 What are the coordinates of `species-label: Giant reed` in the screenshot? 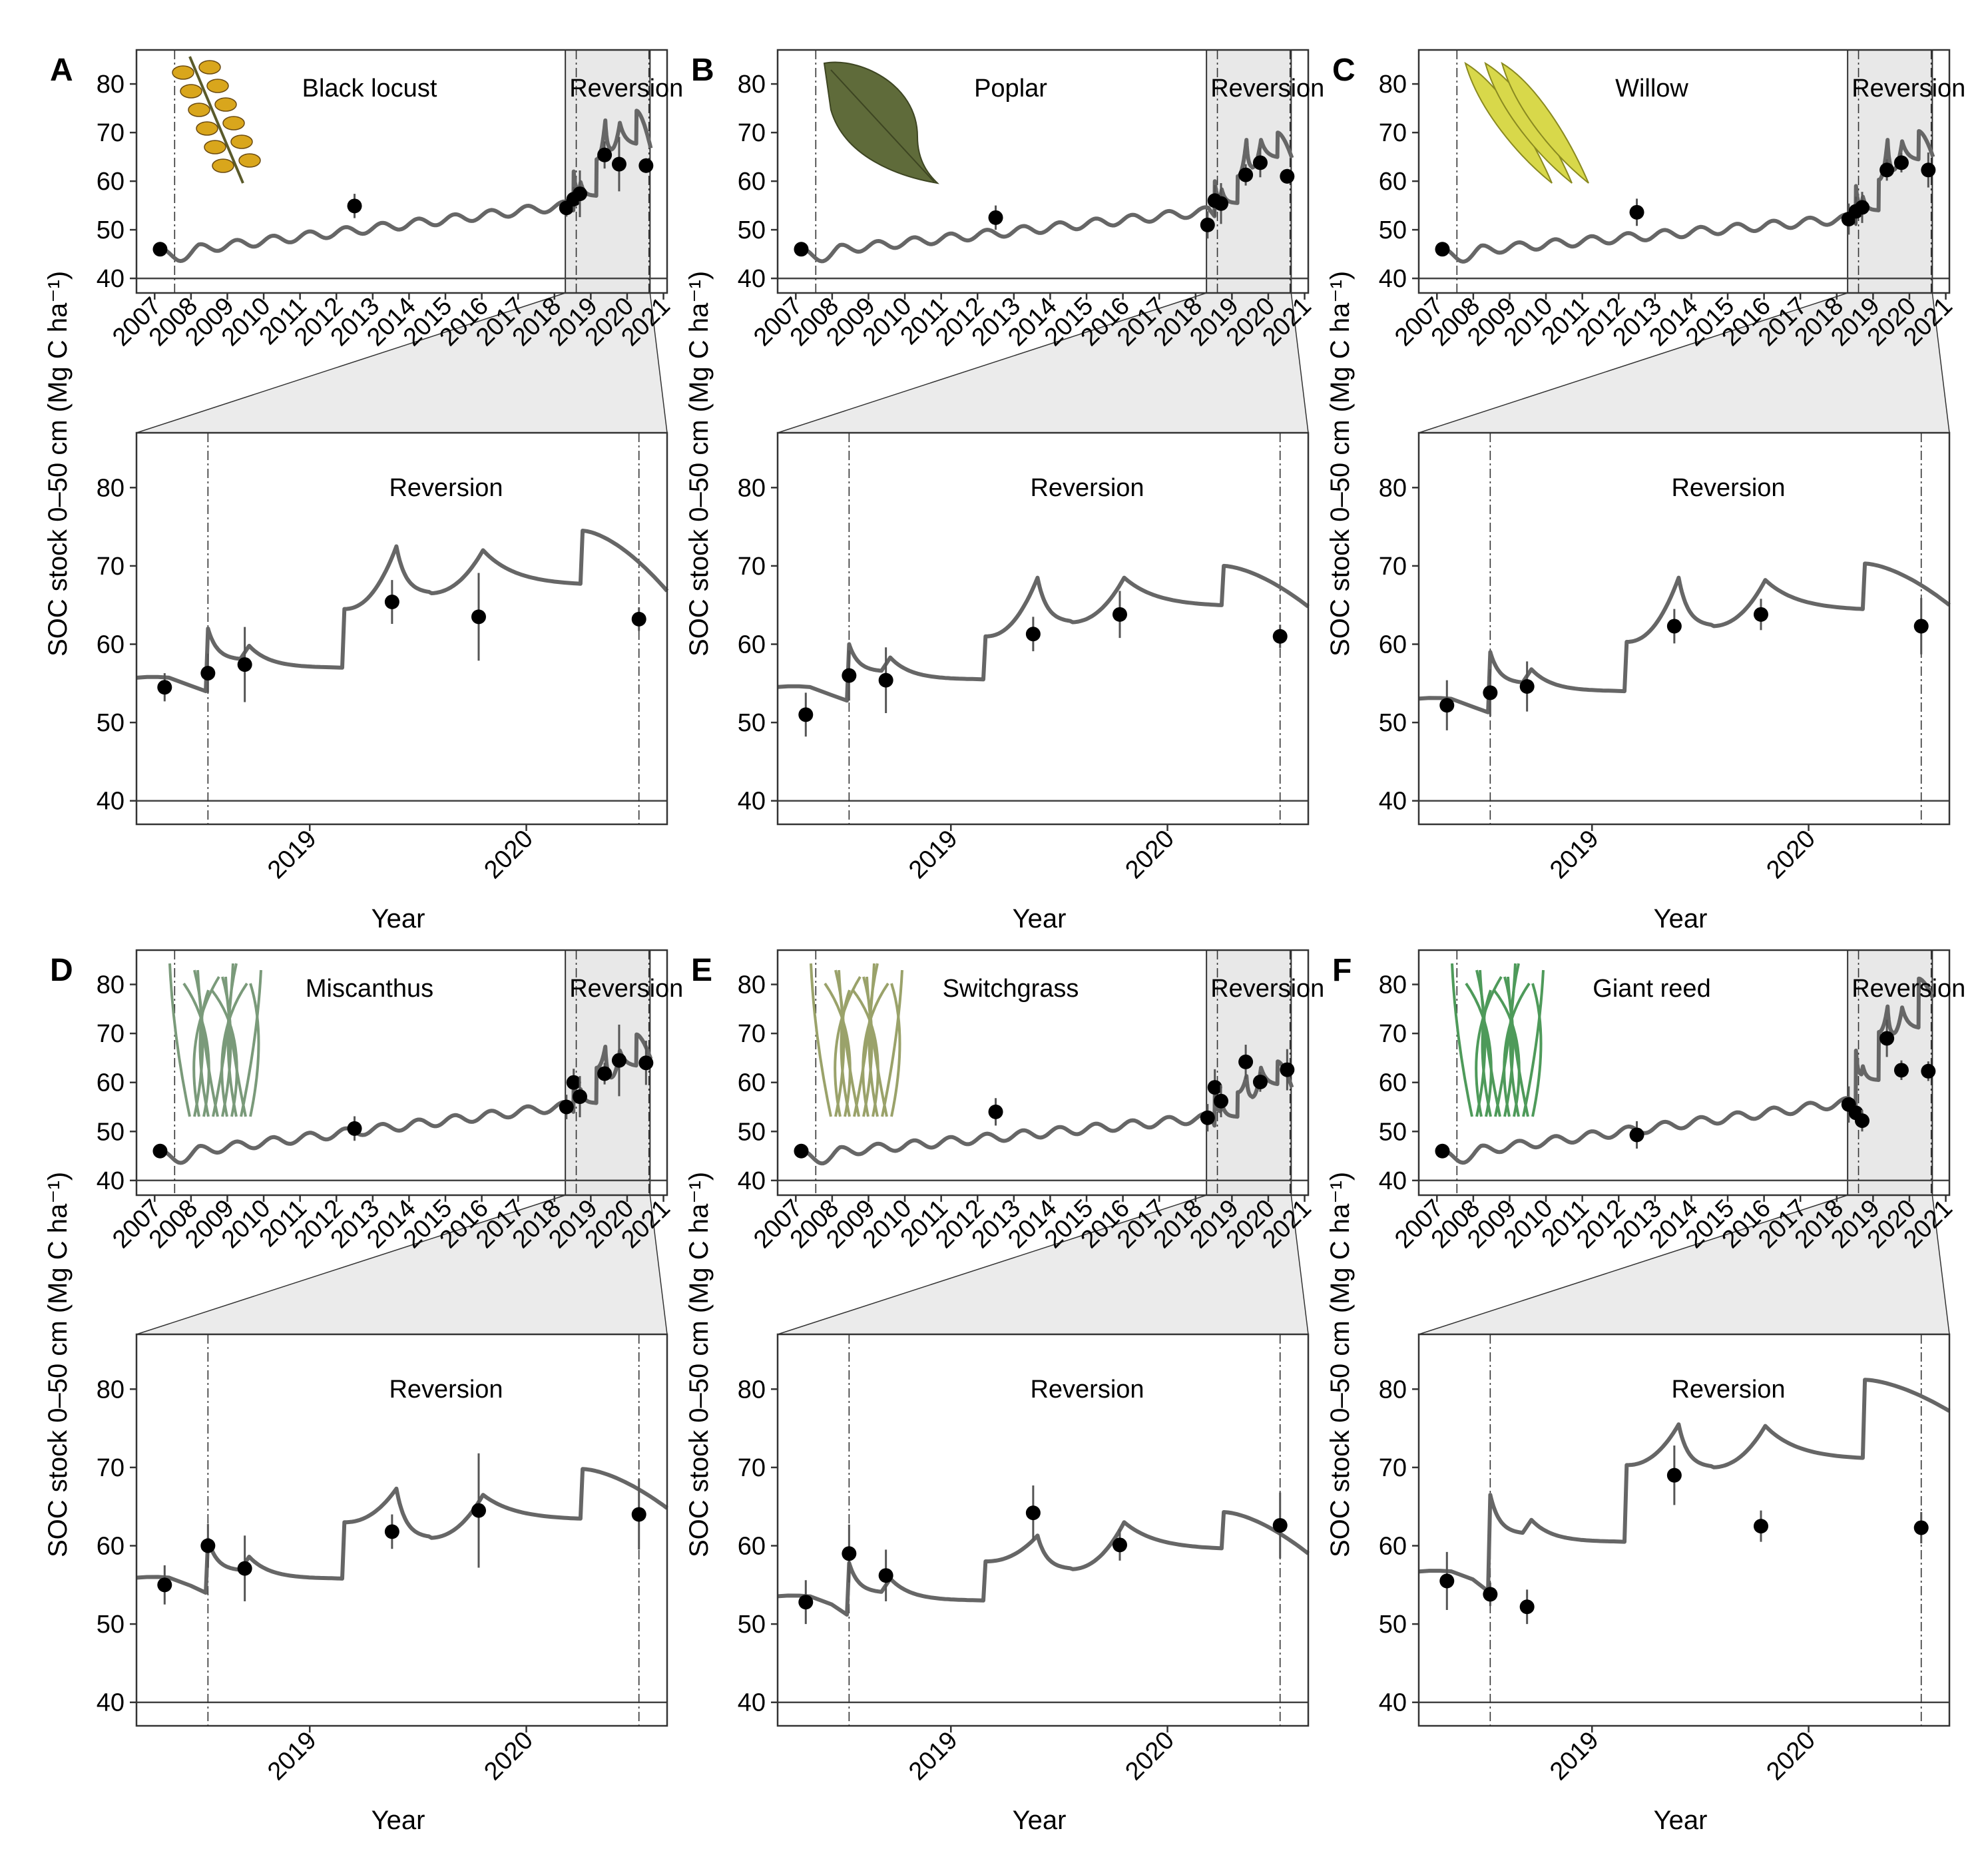 It's located at (1651, 989).